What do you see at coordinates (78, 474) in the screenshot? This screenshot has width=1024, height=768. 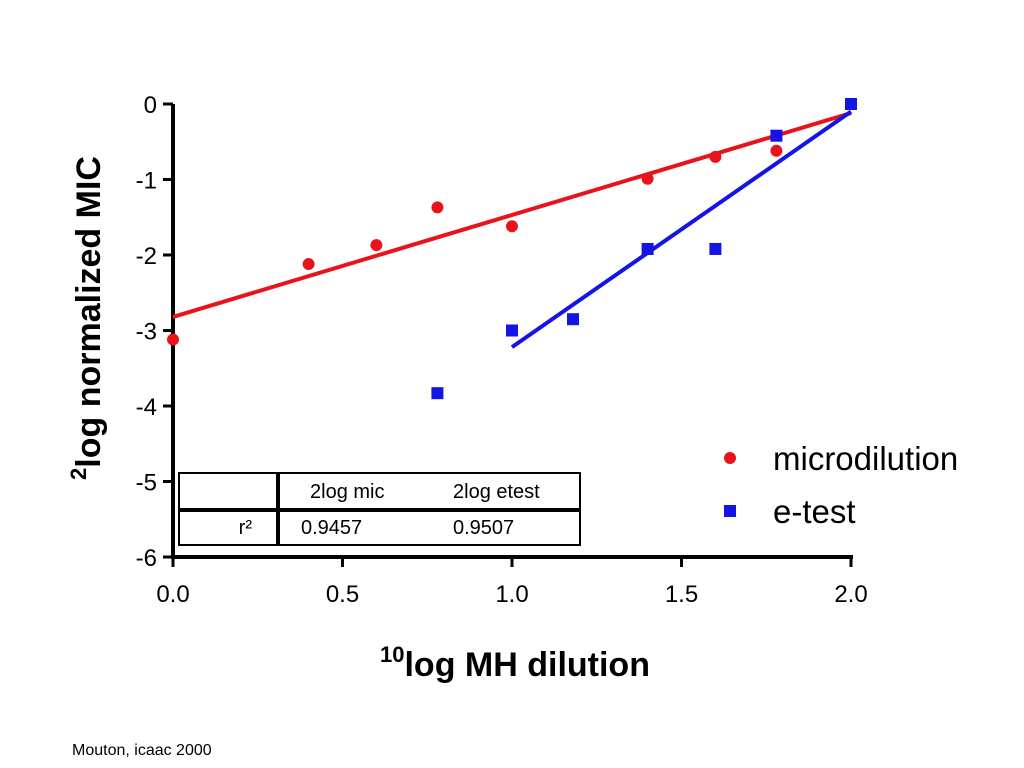 I see `y-axis-title-superscript: 2` at bounding box center [78, 474].